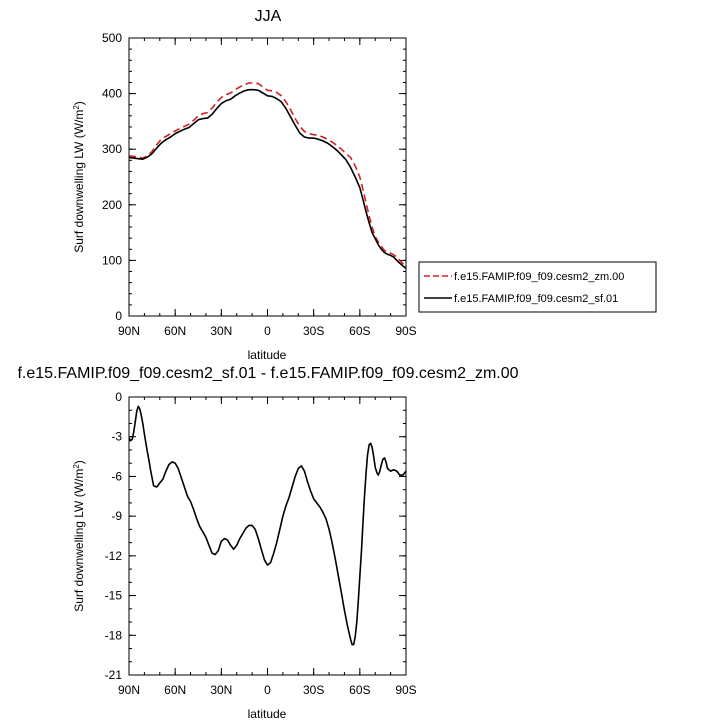 The image size is (703, 727). What do you see at coordinates (112, 260) in the screenshot?
I see `top-y-tick-label: 100` at bounding box center [112, 260].